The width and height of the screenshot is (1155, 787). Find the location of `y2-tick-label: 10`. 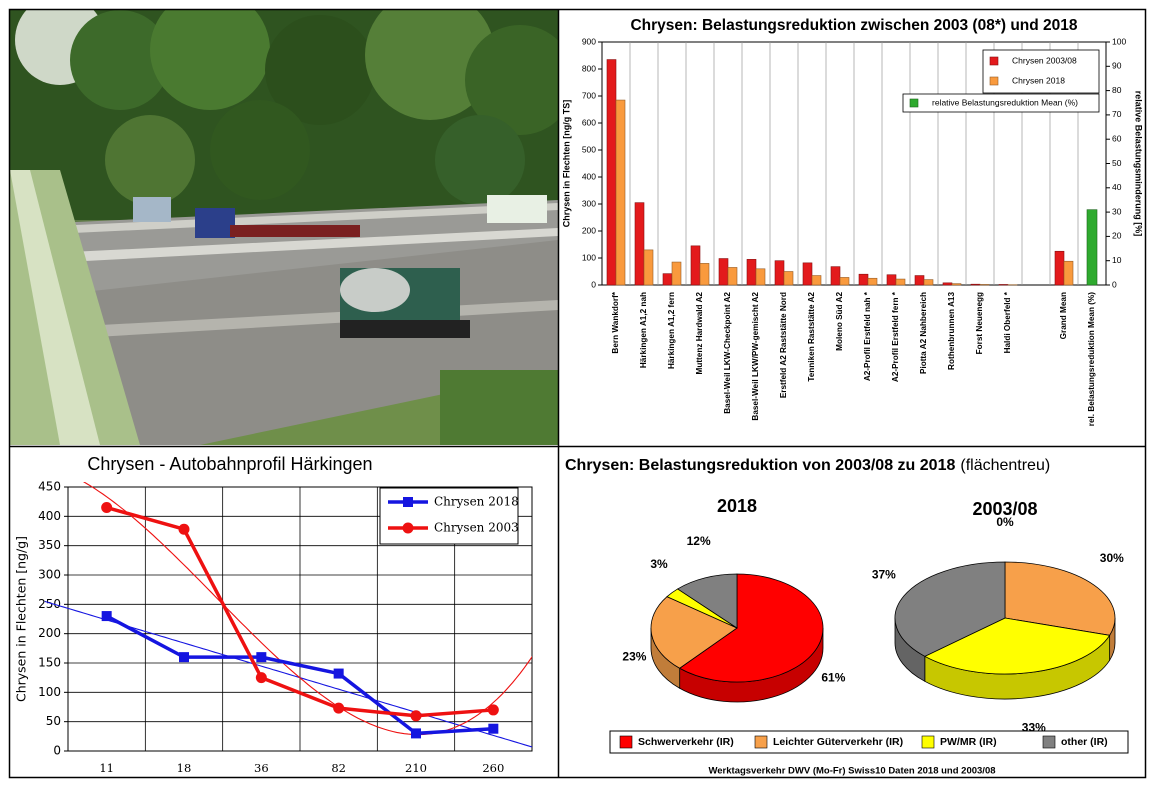

y2-tick-label: 10 is located at coordinates (1117, 260).